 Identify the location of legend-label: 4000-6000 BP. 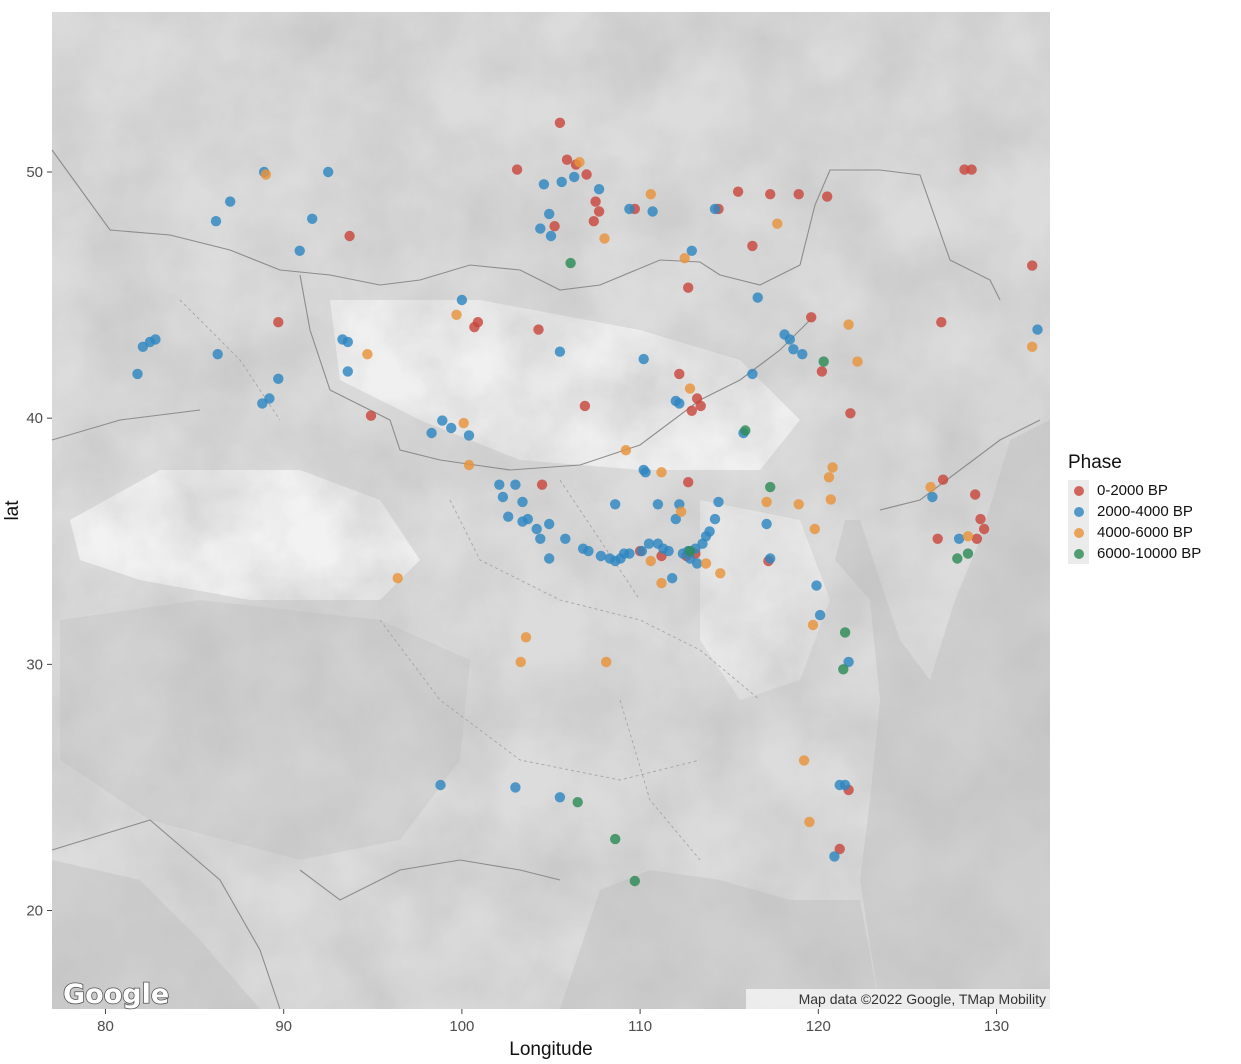
(1145, 532).